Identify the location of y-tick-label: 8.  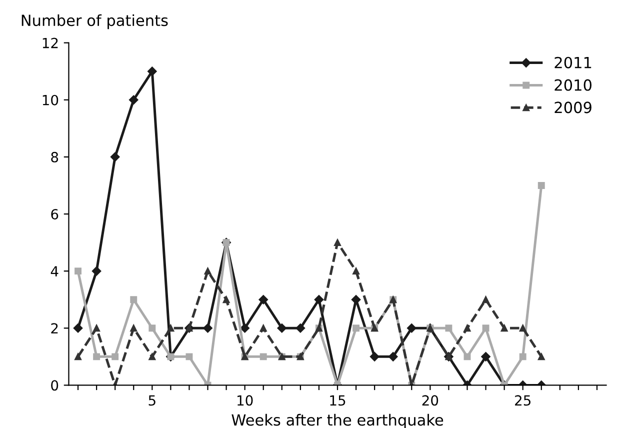
(54, 157).